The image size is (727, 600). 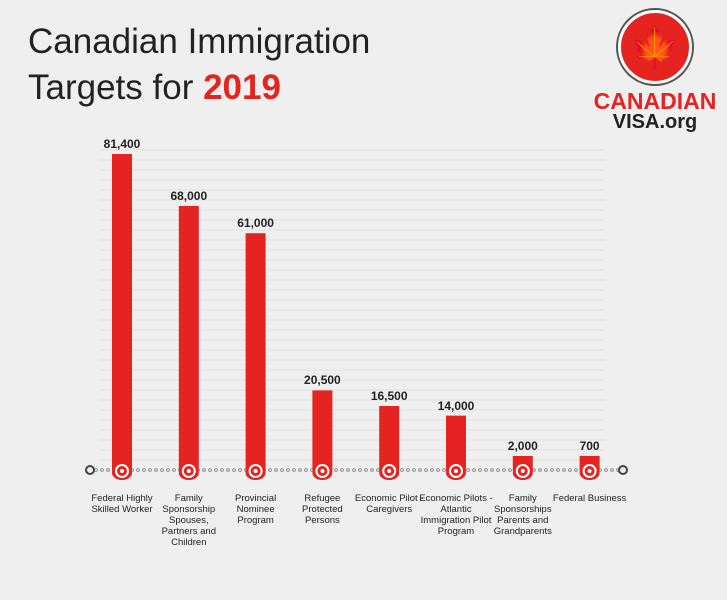 I want to click on chart-title-line2: Targets for 2019, so click(x=154, y=88).